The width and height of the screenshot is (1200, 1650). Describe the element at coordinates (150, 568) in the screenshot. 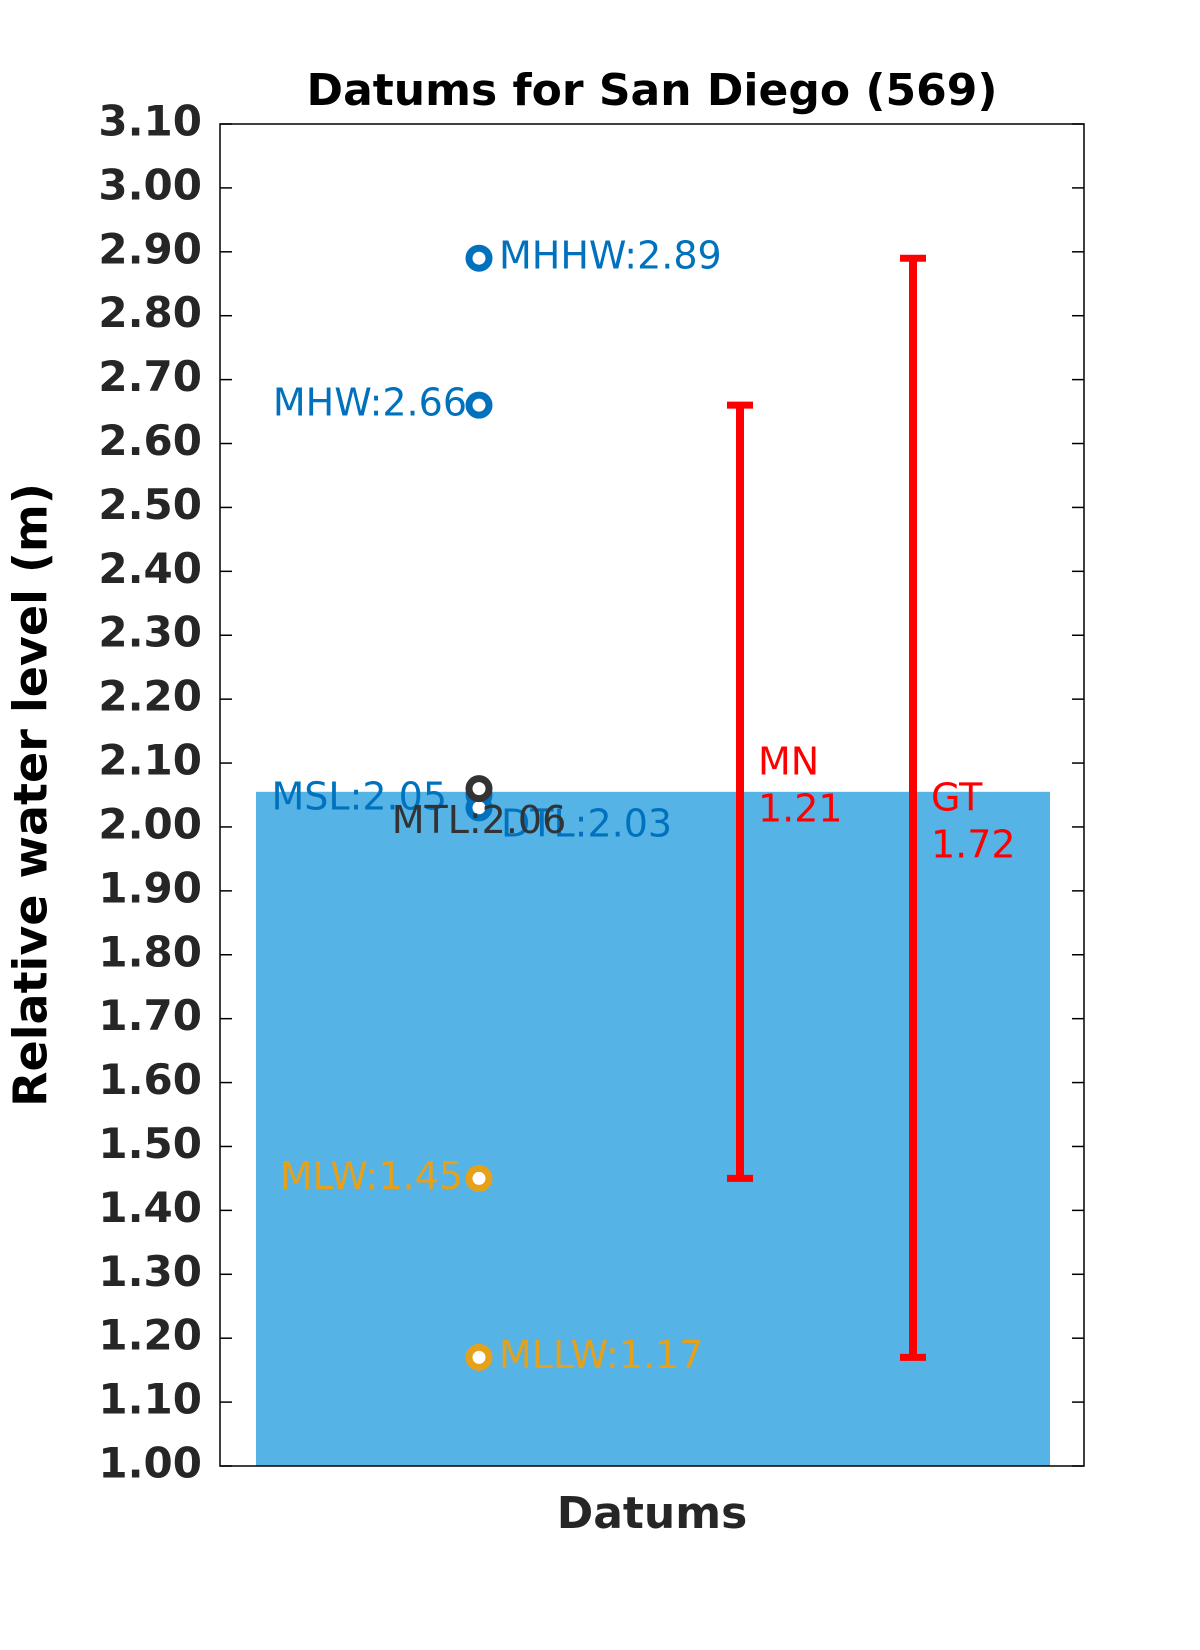

I see `y-tick-label: 2.40` at that location.